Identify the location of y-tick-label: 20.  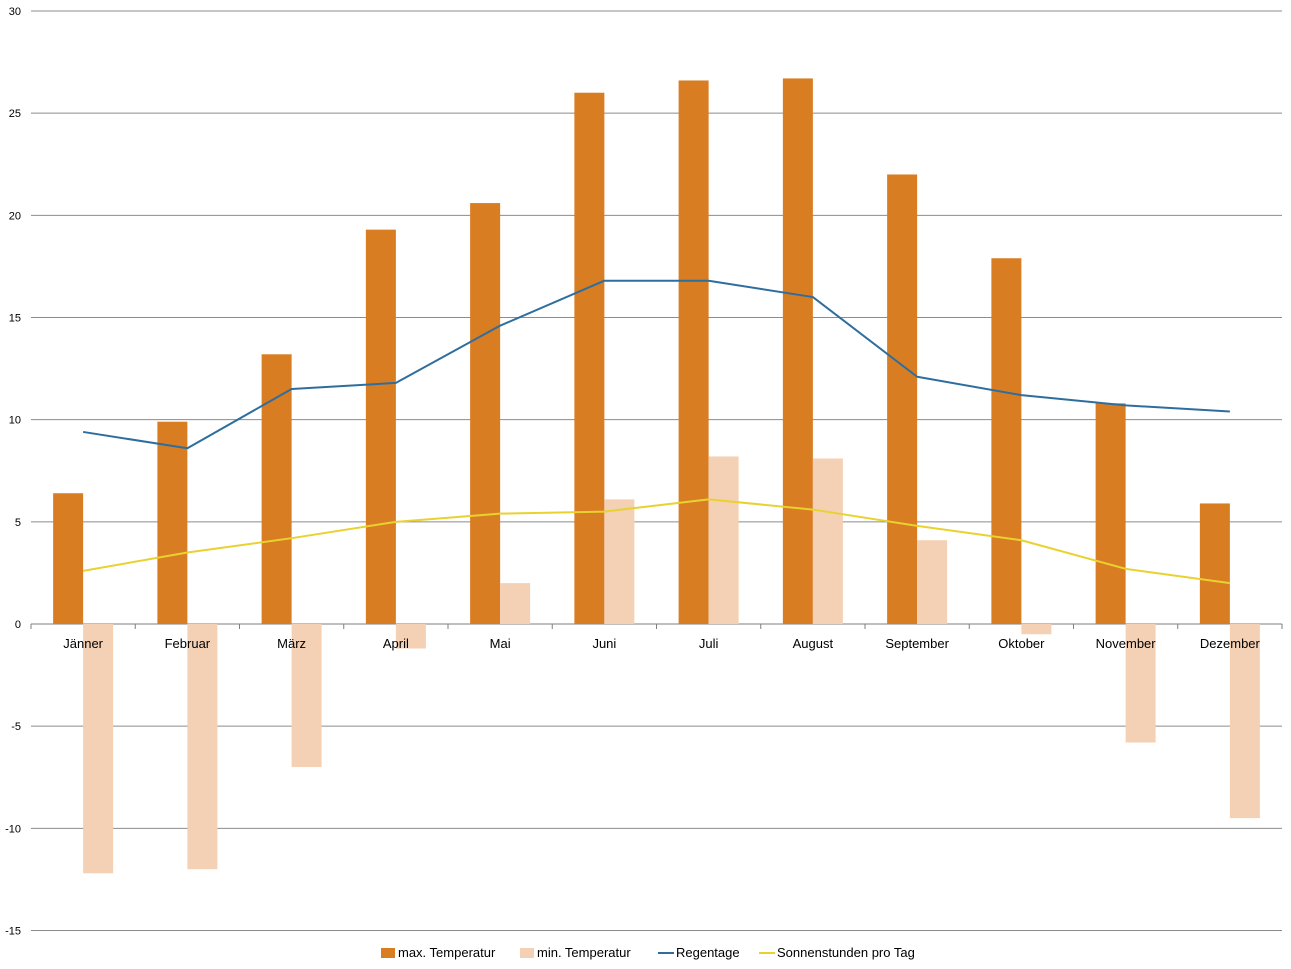
(15, 216).